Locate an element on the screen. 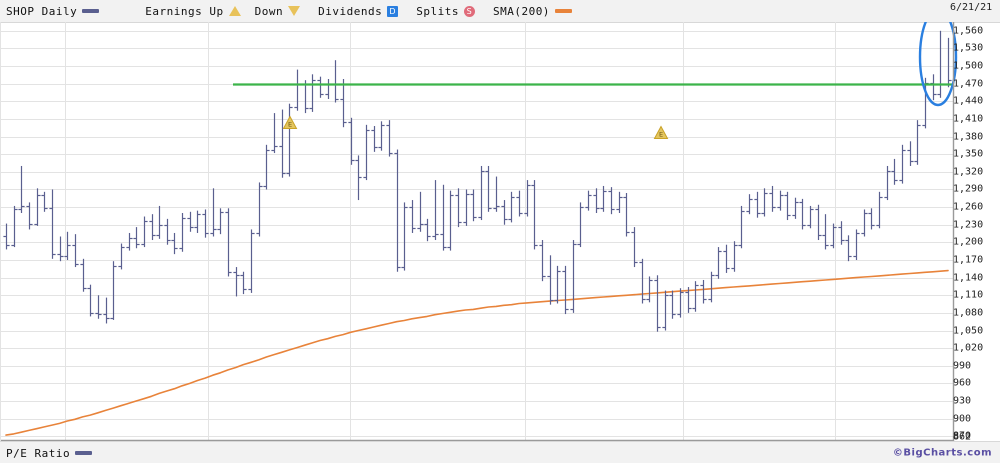 The width and height of the screenshot is (1000, 463). pe-line-swatch-icon is located at coordinates (84, 453).